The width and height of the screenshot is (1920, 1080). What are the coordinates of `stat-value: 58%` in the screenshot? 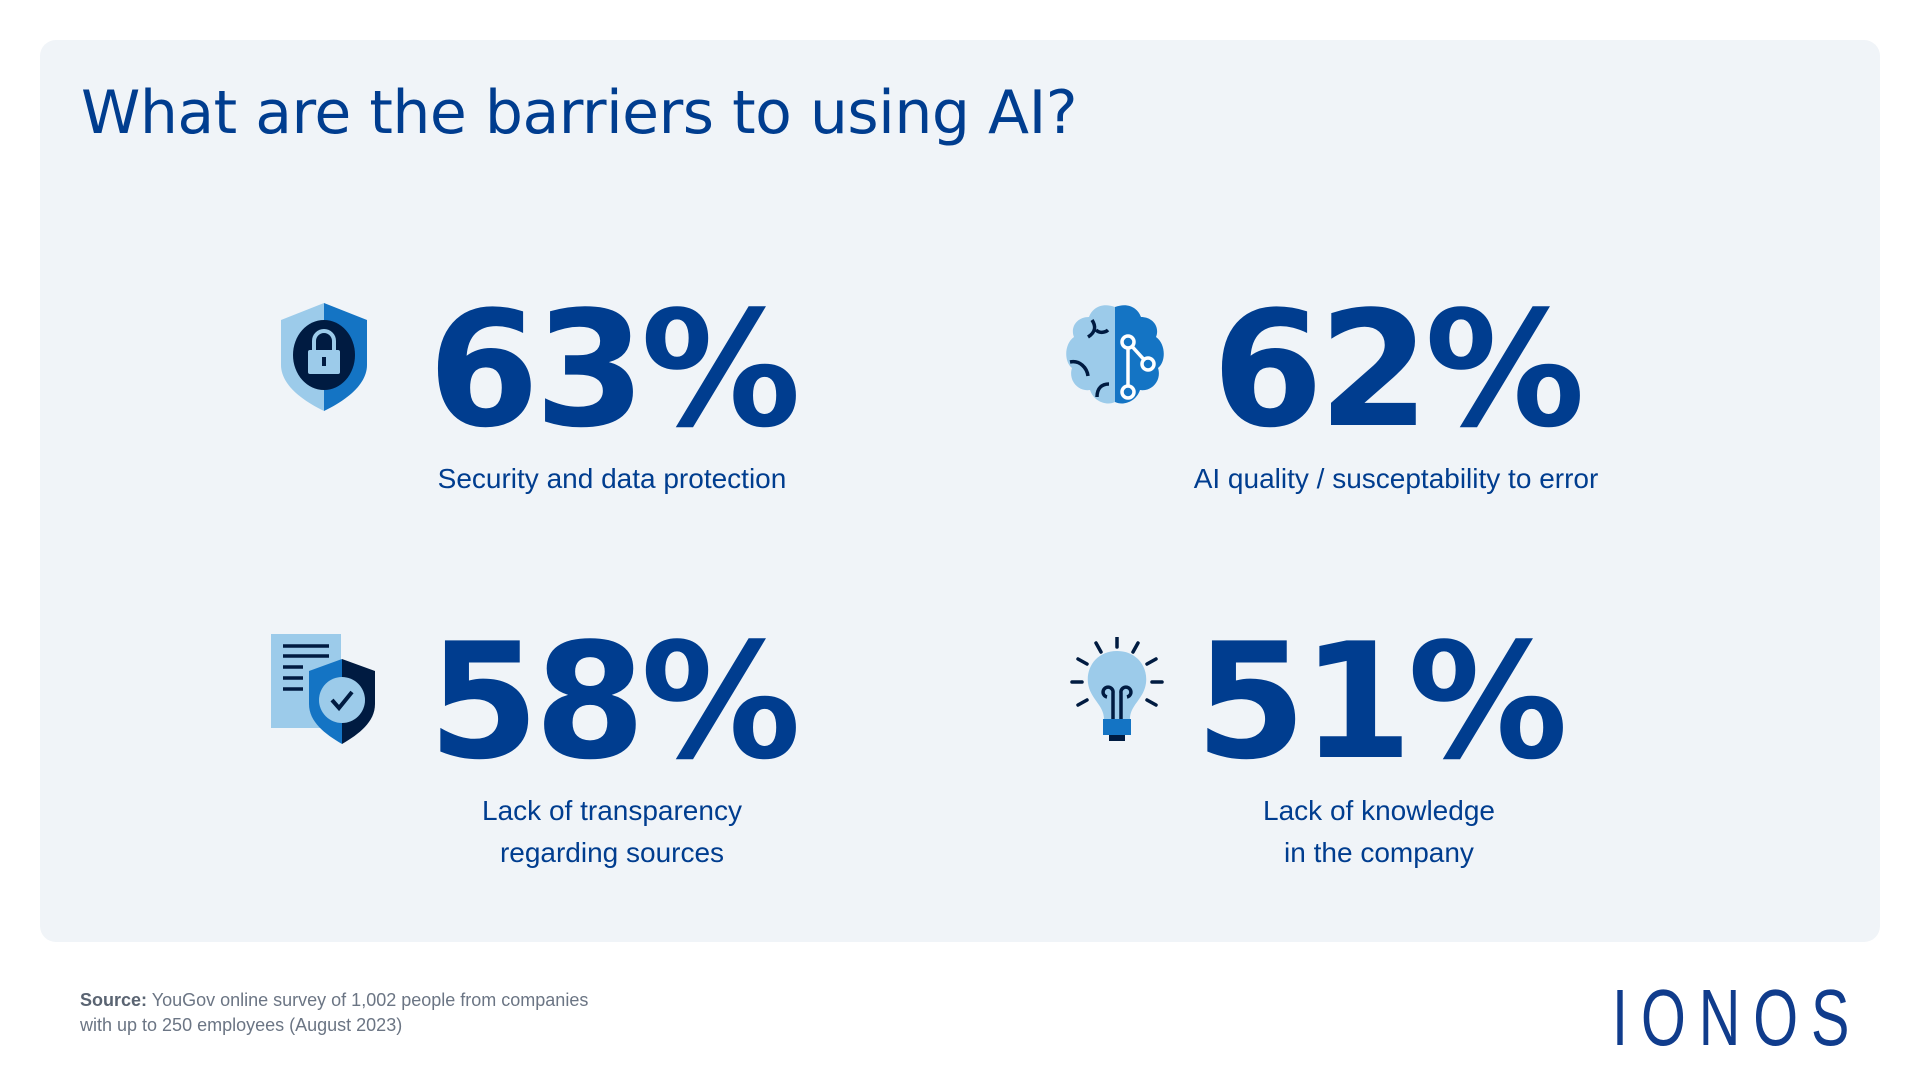 It's located at (614, 701).